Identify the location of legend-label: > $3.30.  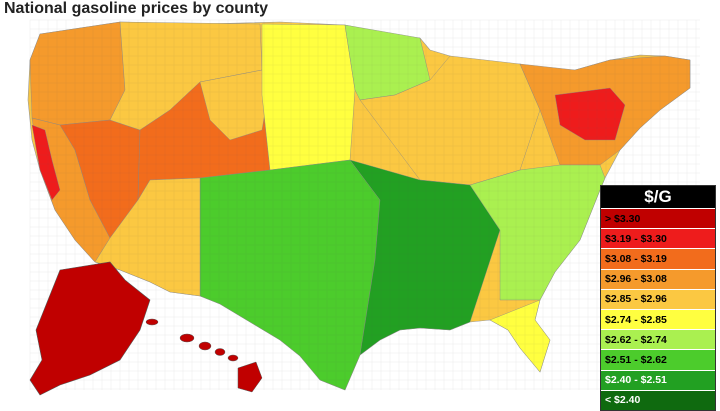
(658, 219).